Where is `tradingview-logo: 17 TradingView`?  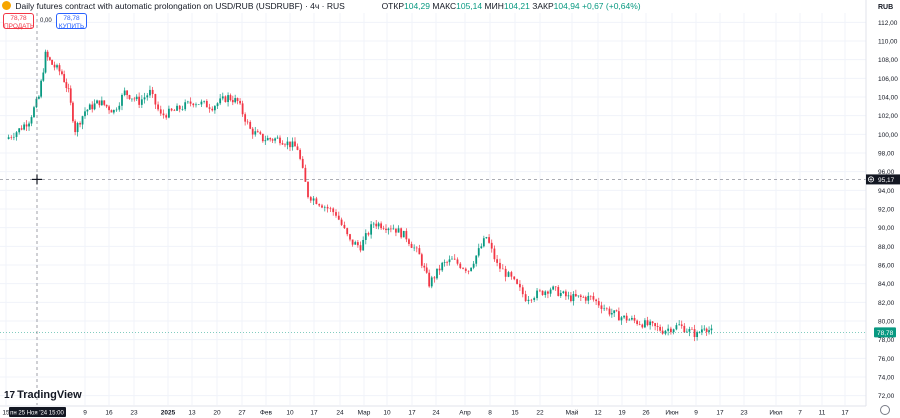 tradingview-logo: 17 TradingView is located at coordinates (43, 395).